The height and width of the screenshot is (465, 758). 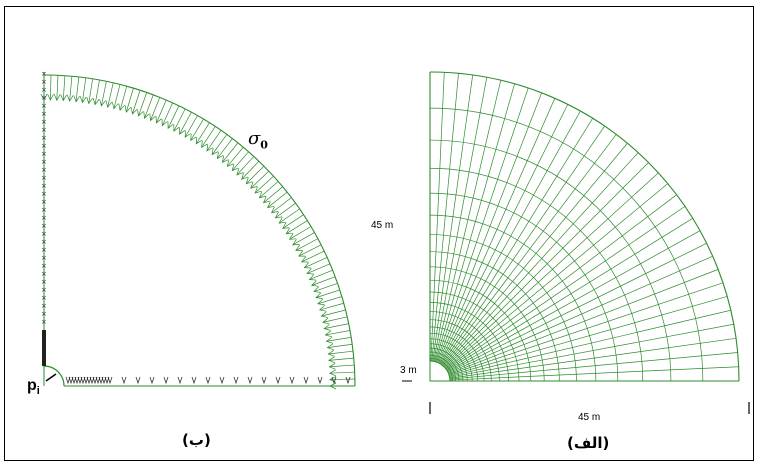 I want to click on tunnel-opening, so click(x=440, y=371).